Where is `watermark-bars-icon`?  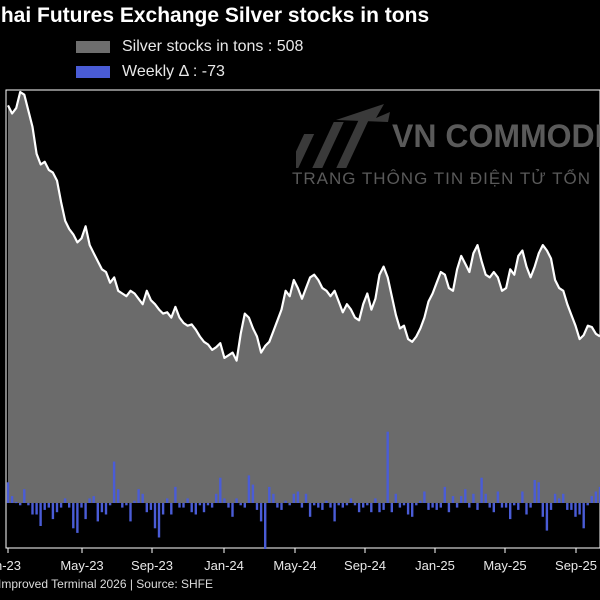
watermark-bars-icon is located at coordinates (327, 136).